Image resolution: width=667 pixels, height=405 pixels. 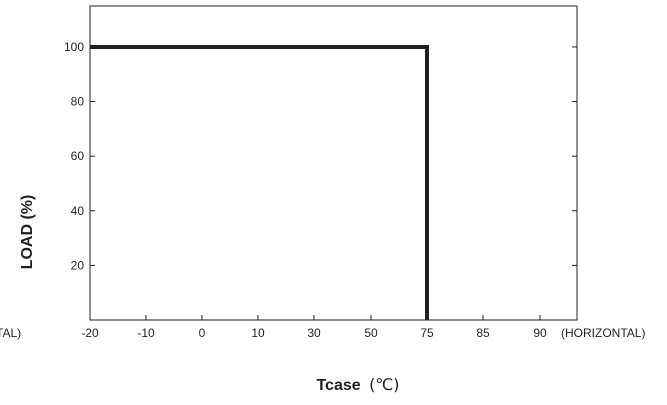 I want to click on x-axis-title: Tcase (℃), so click(x=357, y=384).